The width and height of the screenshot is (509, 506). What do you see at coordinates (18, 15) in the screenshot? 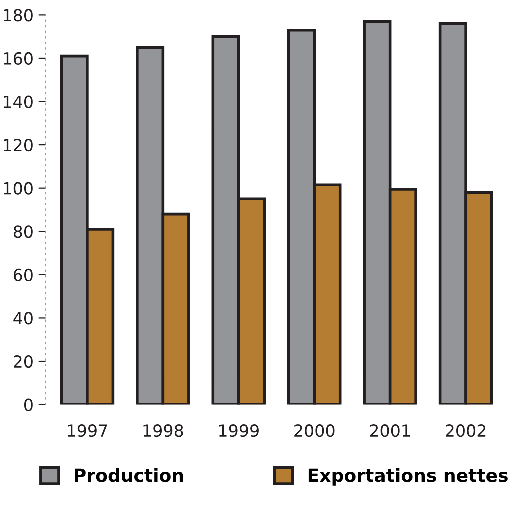
I see `y-tick-label: 180` at bounding box center [18, 15].